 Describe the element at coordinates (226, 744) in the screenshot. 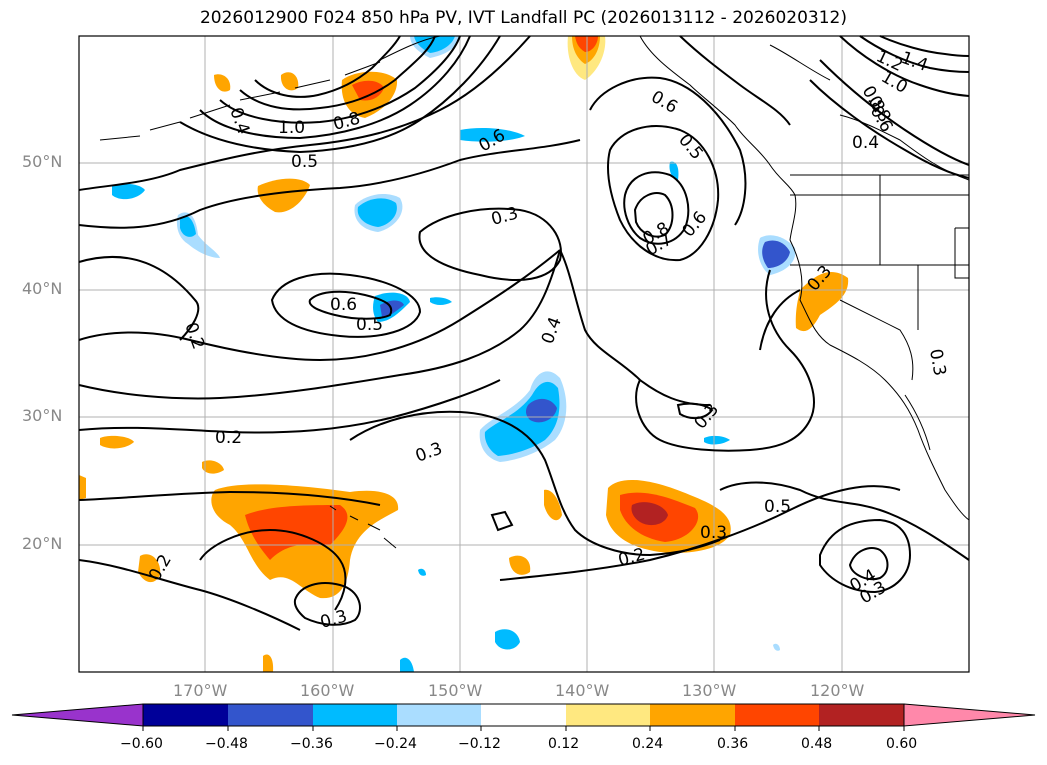

I see `colorbar-tick-label: −0.48` at that location.